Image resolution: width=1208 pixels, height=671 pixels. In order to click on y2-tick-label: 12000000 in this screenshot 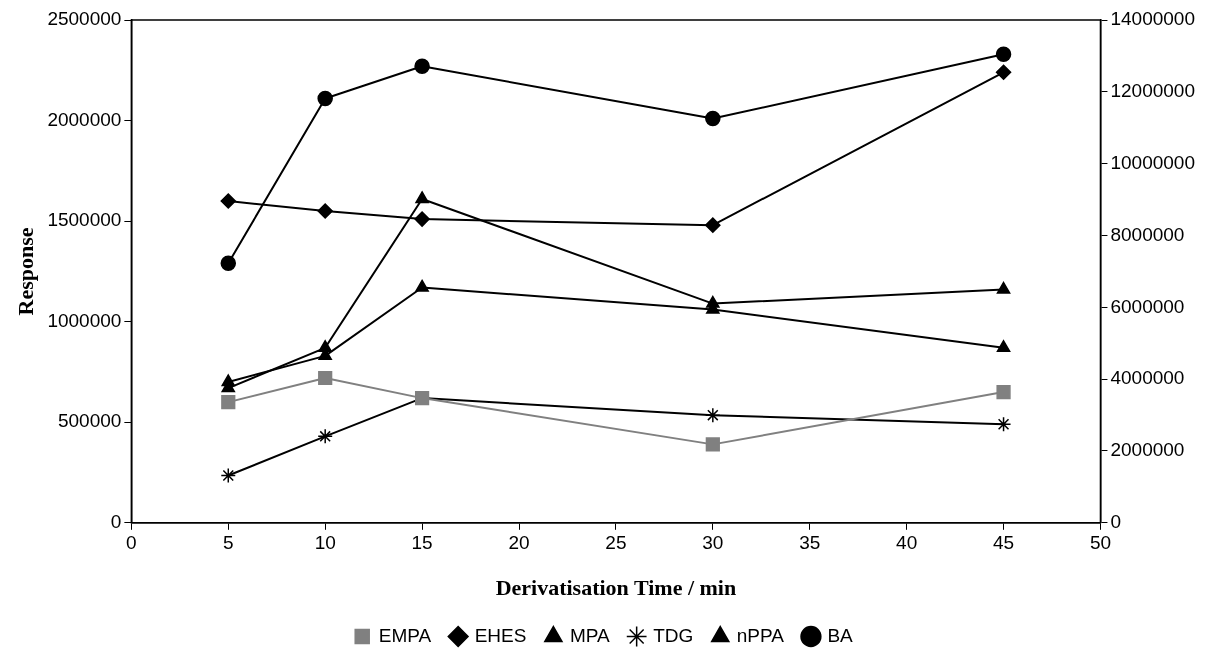, I will do `click(1153, 91)`.